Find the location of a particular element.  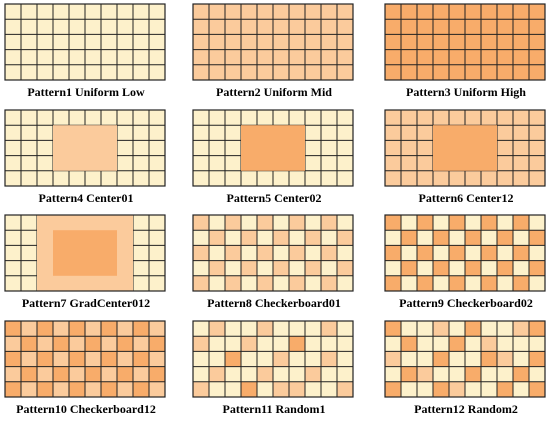

pattern-panel: Pattern12 Random2 is located at coordinates (466, 370).